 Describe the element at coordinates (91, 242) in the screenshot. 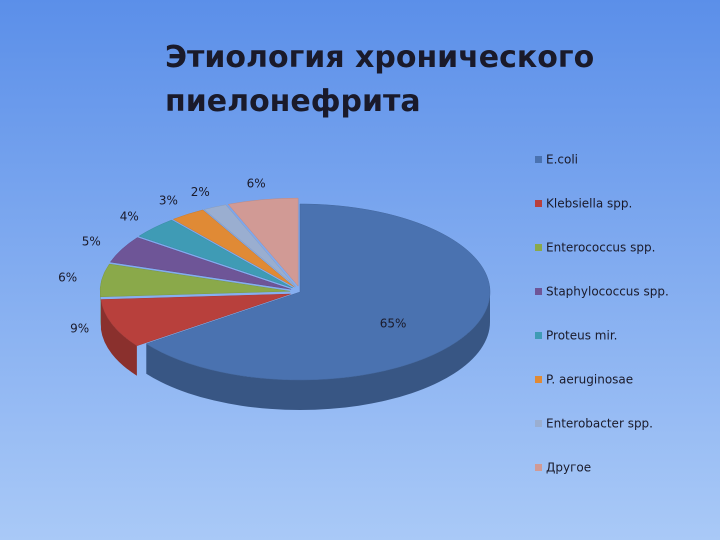

I see `data-label: 5%` at that location.